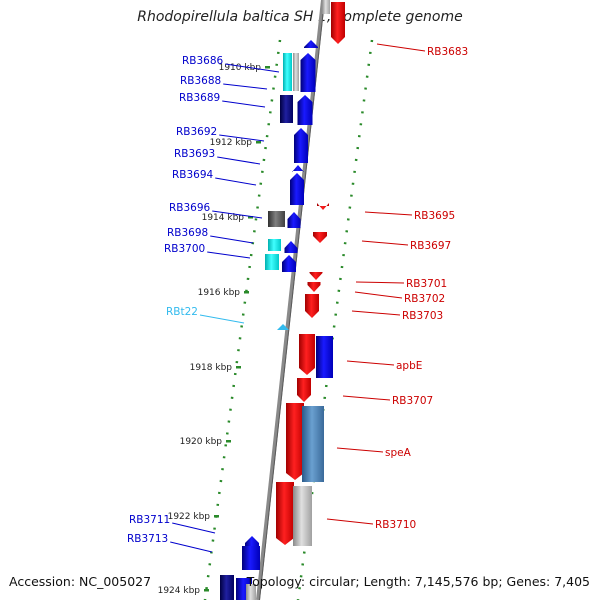  What do you see at coordinates (190, 208) in the screenshot?
I see `gene-label-text: RB3696` at bounding box center [190, 208].